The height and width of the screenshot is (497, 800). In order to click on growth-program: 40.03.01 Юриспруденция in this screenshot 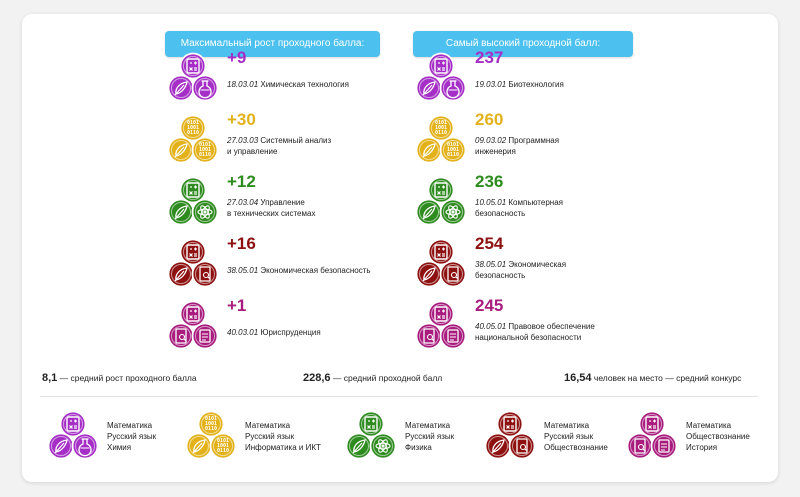, I will do `click(327, 332)`.